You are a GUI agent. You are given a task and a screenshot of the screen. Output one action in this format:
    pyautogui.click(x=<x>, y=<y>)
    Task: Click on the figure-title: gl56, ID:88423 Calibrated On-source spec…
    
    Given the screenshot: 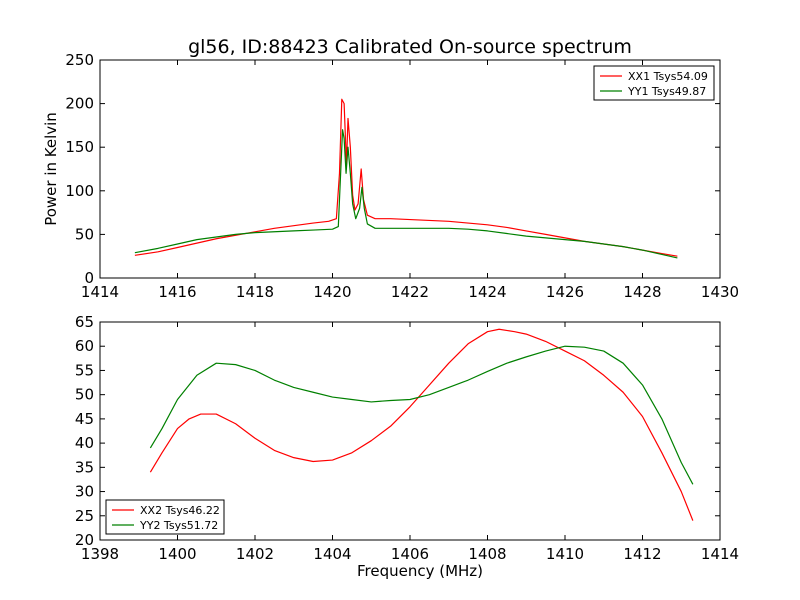 What is the action you would take?
    pyautogui.click(x=410, y=47)
    